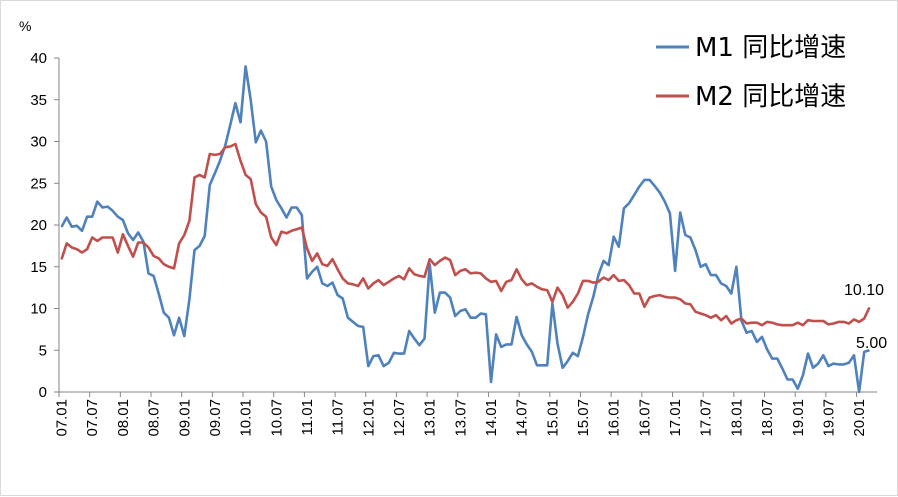  Describe the element at coordinates (552, 418) in the screenshot. I see `x-tick-label: 15.01` at that location.